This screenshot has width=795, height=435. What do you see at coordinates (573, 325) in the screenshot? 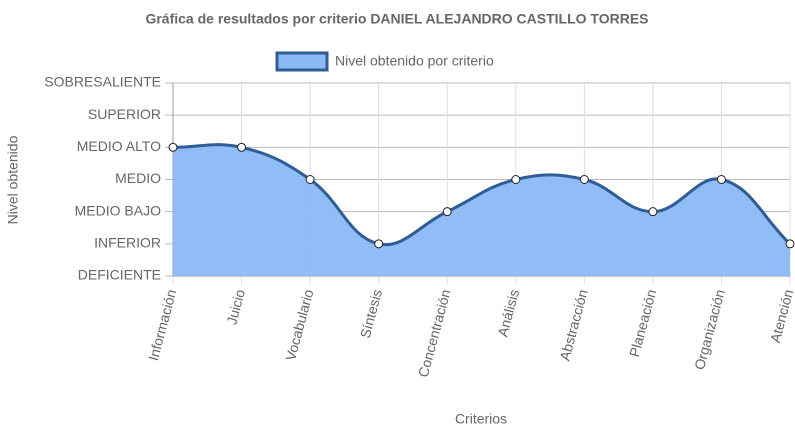
I see `x-tick-label: Abstracción` at bounding box center [573, 325].